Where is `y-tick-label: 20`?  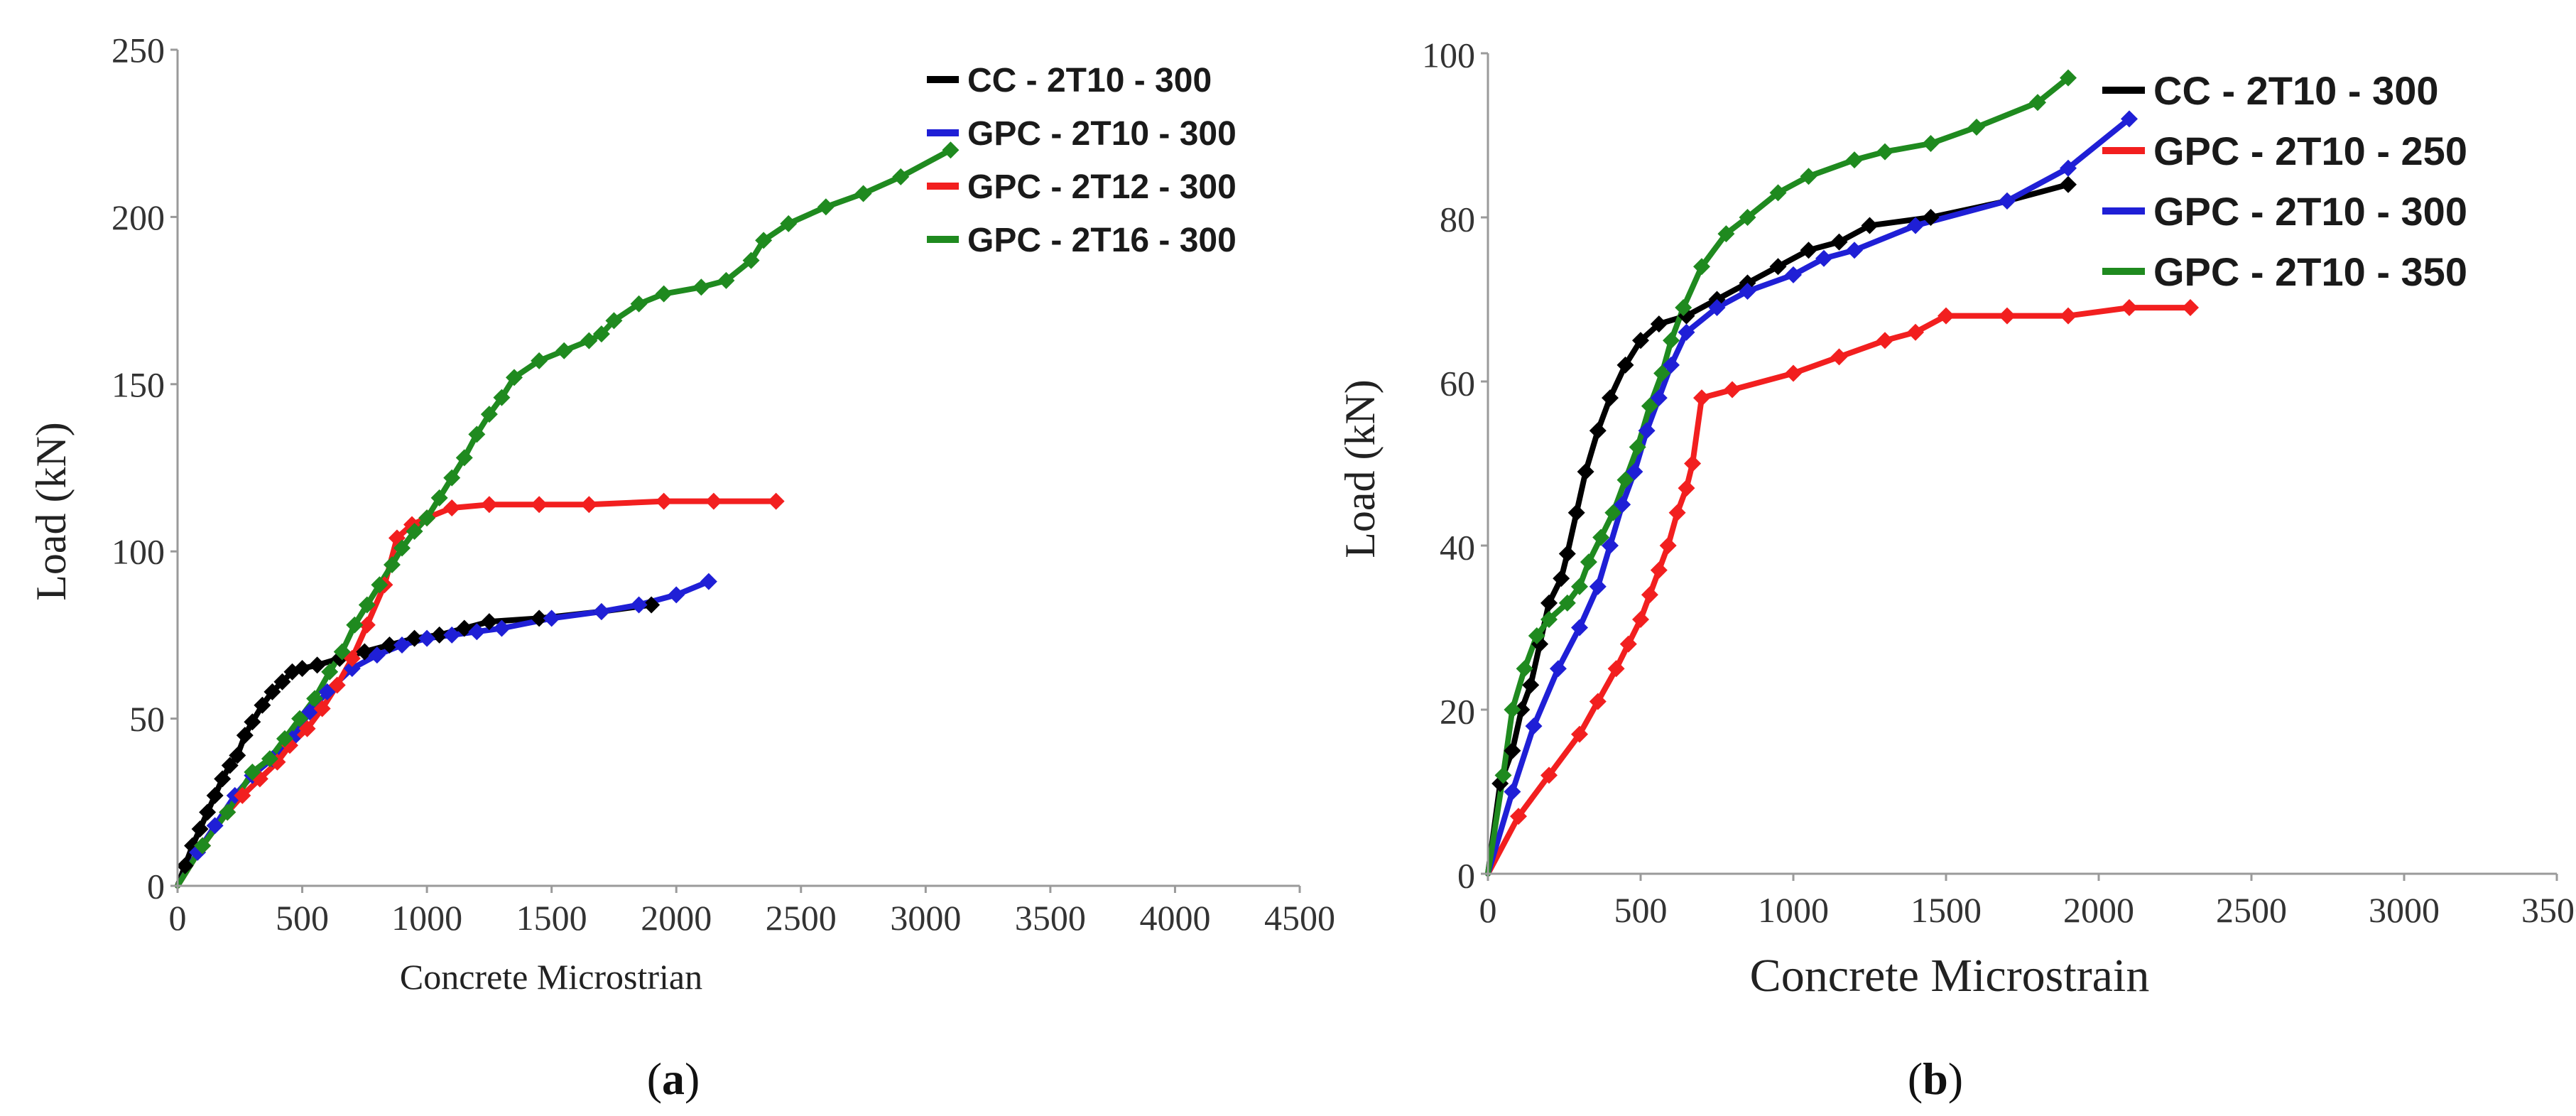 y-tick-label: 20 is located at coordinates (1458, 712).